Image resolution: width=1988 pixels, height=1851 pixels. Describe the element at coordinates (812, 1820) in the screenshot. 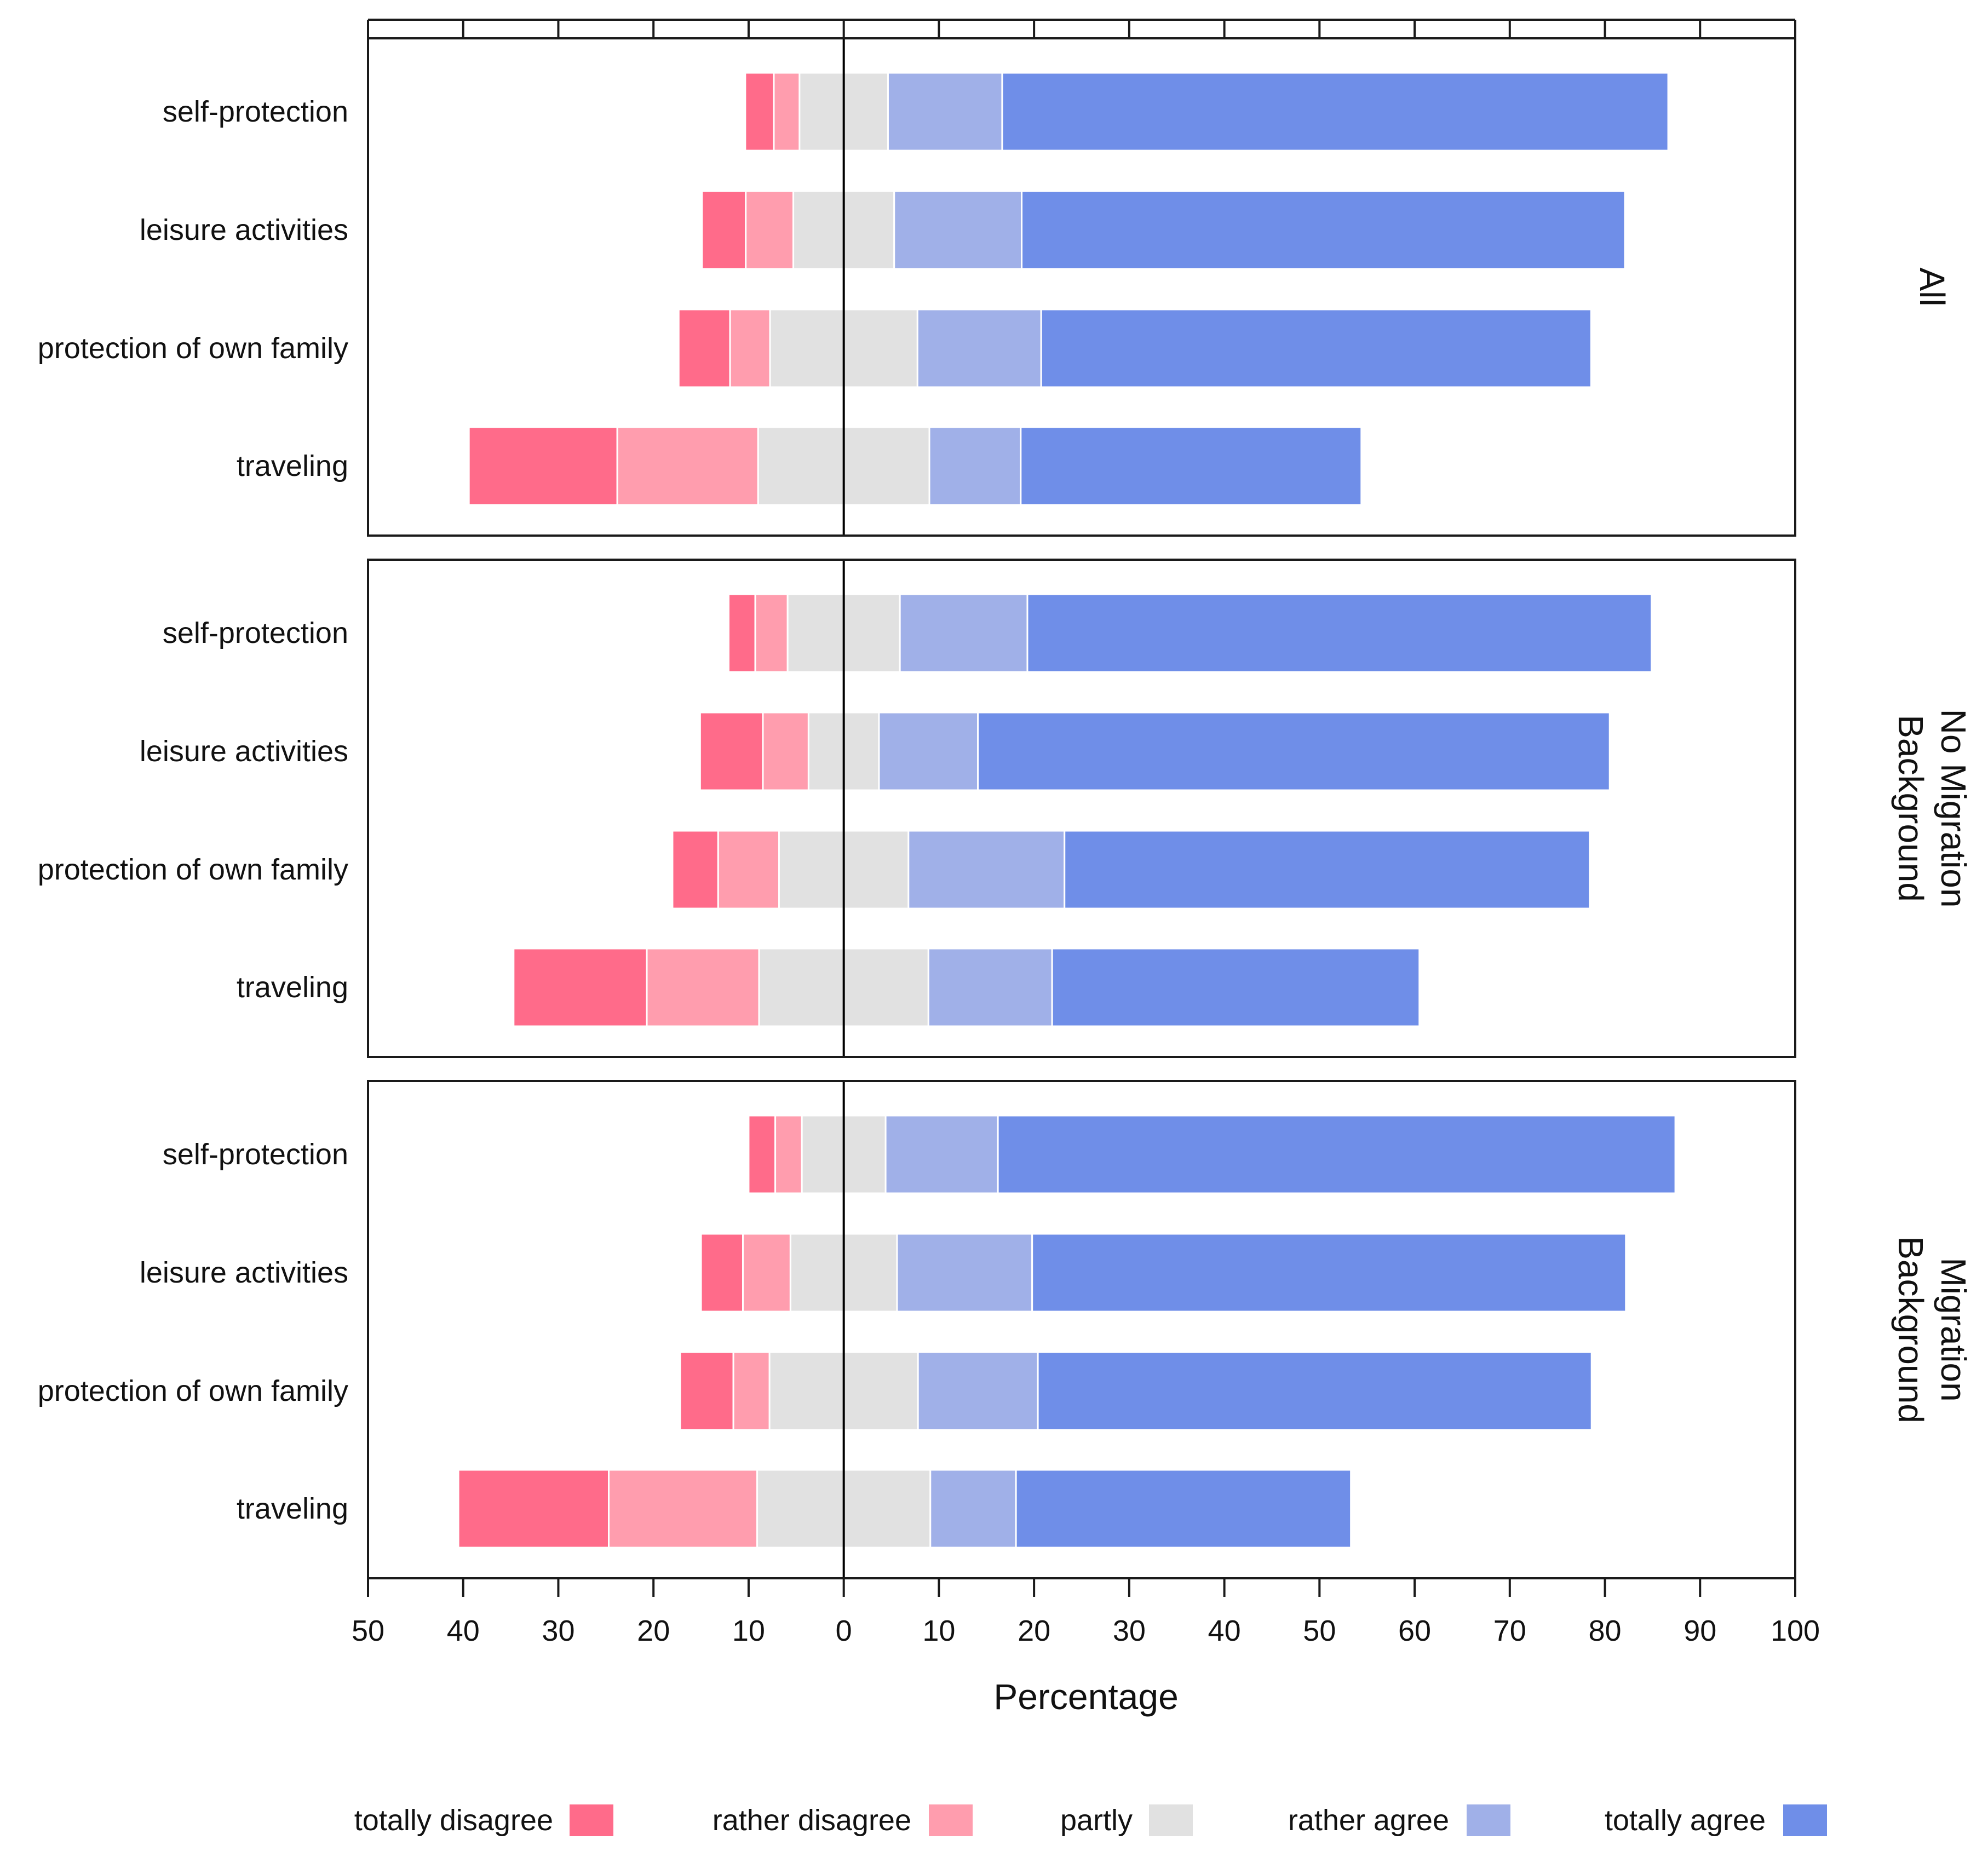

I see `legend-label: rather disagree` at that location.